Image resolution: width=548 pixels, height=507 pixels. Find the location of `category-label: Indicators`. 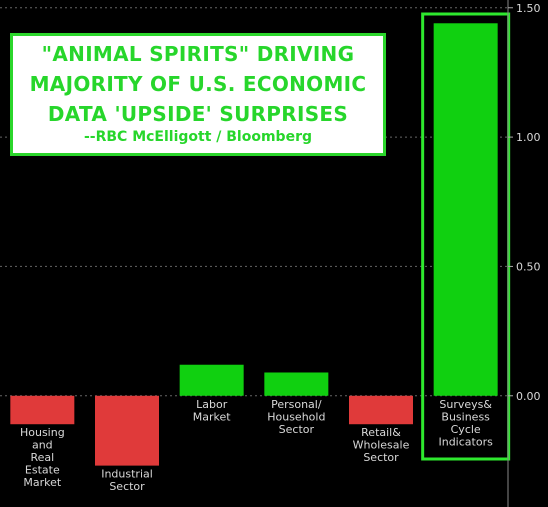

category-label: Indicators is located at coordinates (465, 441).